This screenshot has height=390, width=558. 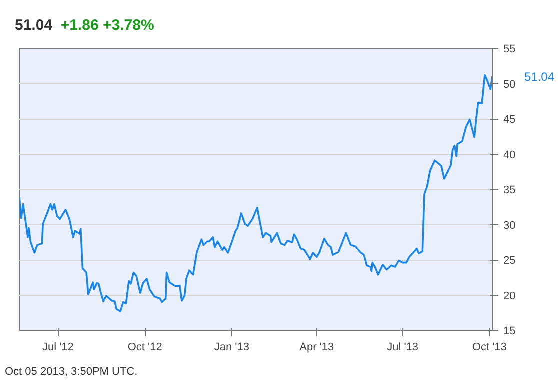 I want to click on y-tick-label: 15, so click(x=510, y=332).